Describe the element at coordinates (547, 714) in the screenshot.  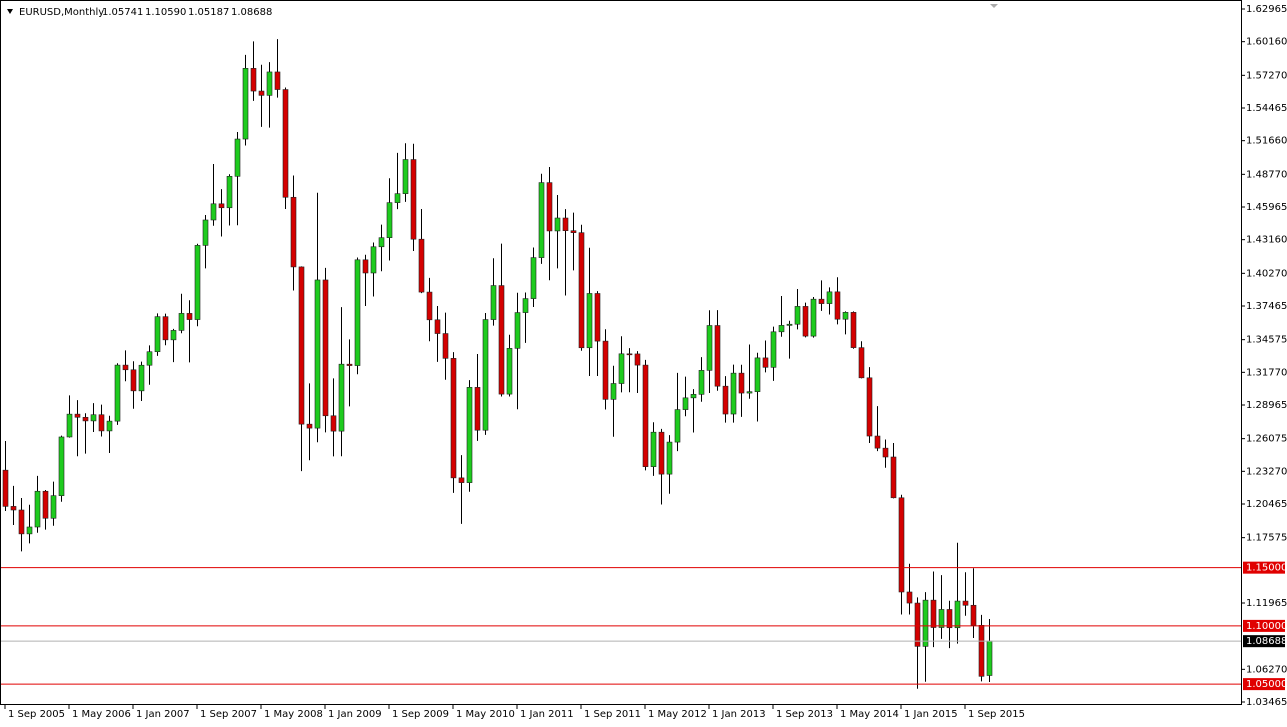
I see `x-tick-label: 1 Jan 2011` at that location.